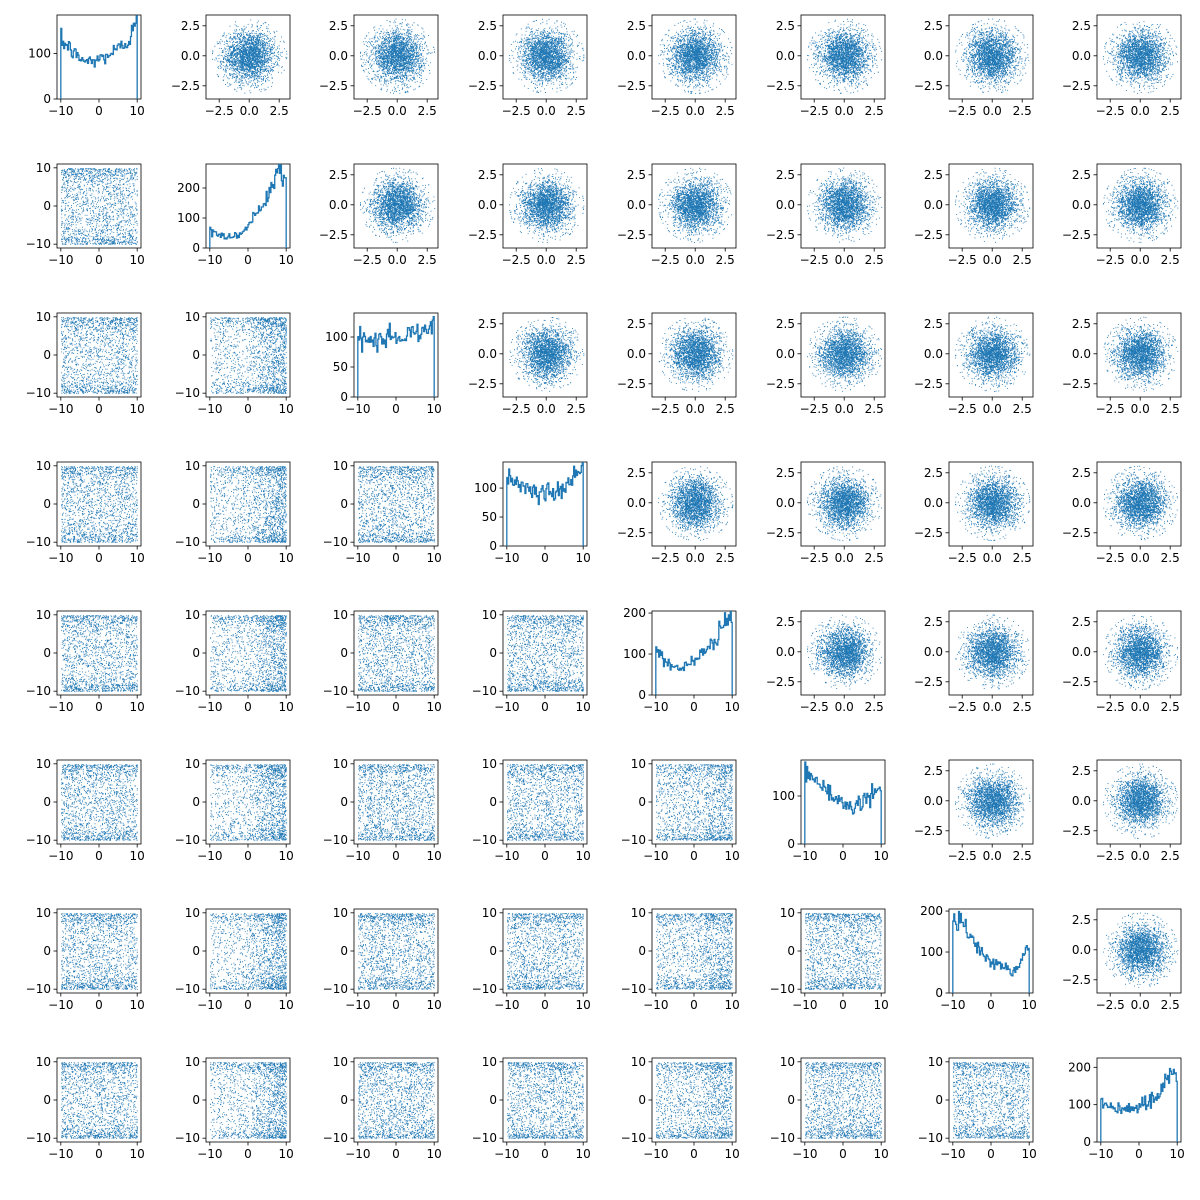 The height and width of the screenshot is (1200, 1200). I want to click on y-tick-label: 2.5, so click(190, 26).